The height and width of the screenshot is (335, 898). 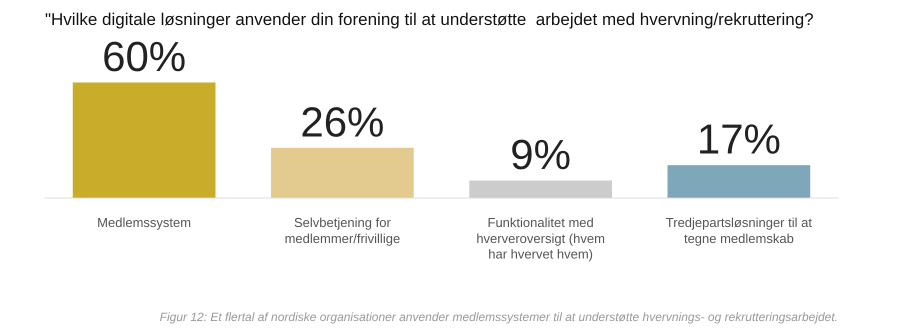 I want to click on x-tick-label: Tredjepartsløsninger til at tegne medlemskab, so click(x=739, y=230).